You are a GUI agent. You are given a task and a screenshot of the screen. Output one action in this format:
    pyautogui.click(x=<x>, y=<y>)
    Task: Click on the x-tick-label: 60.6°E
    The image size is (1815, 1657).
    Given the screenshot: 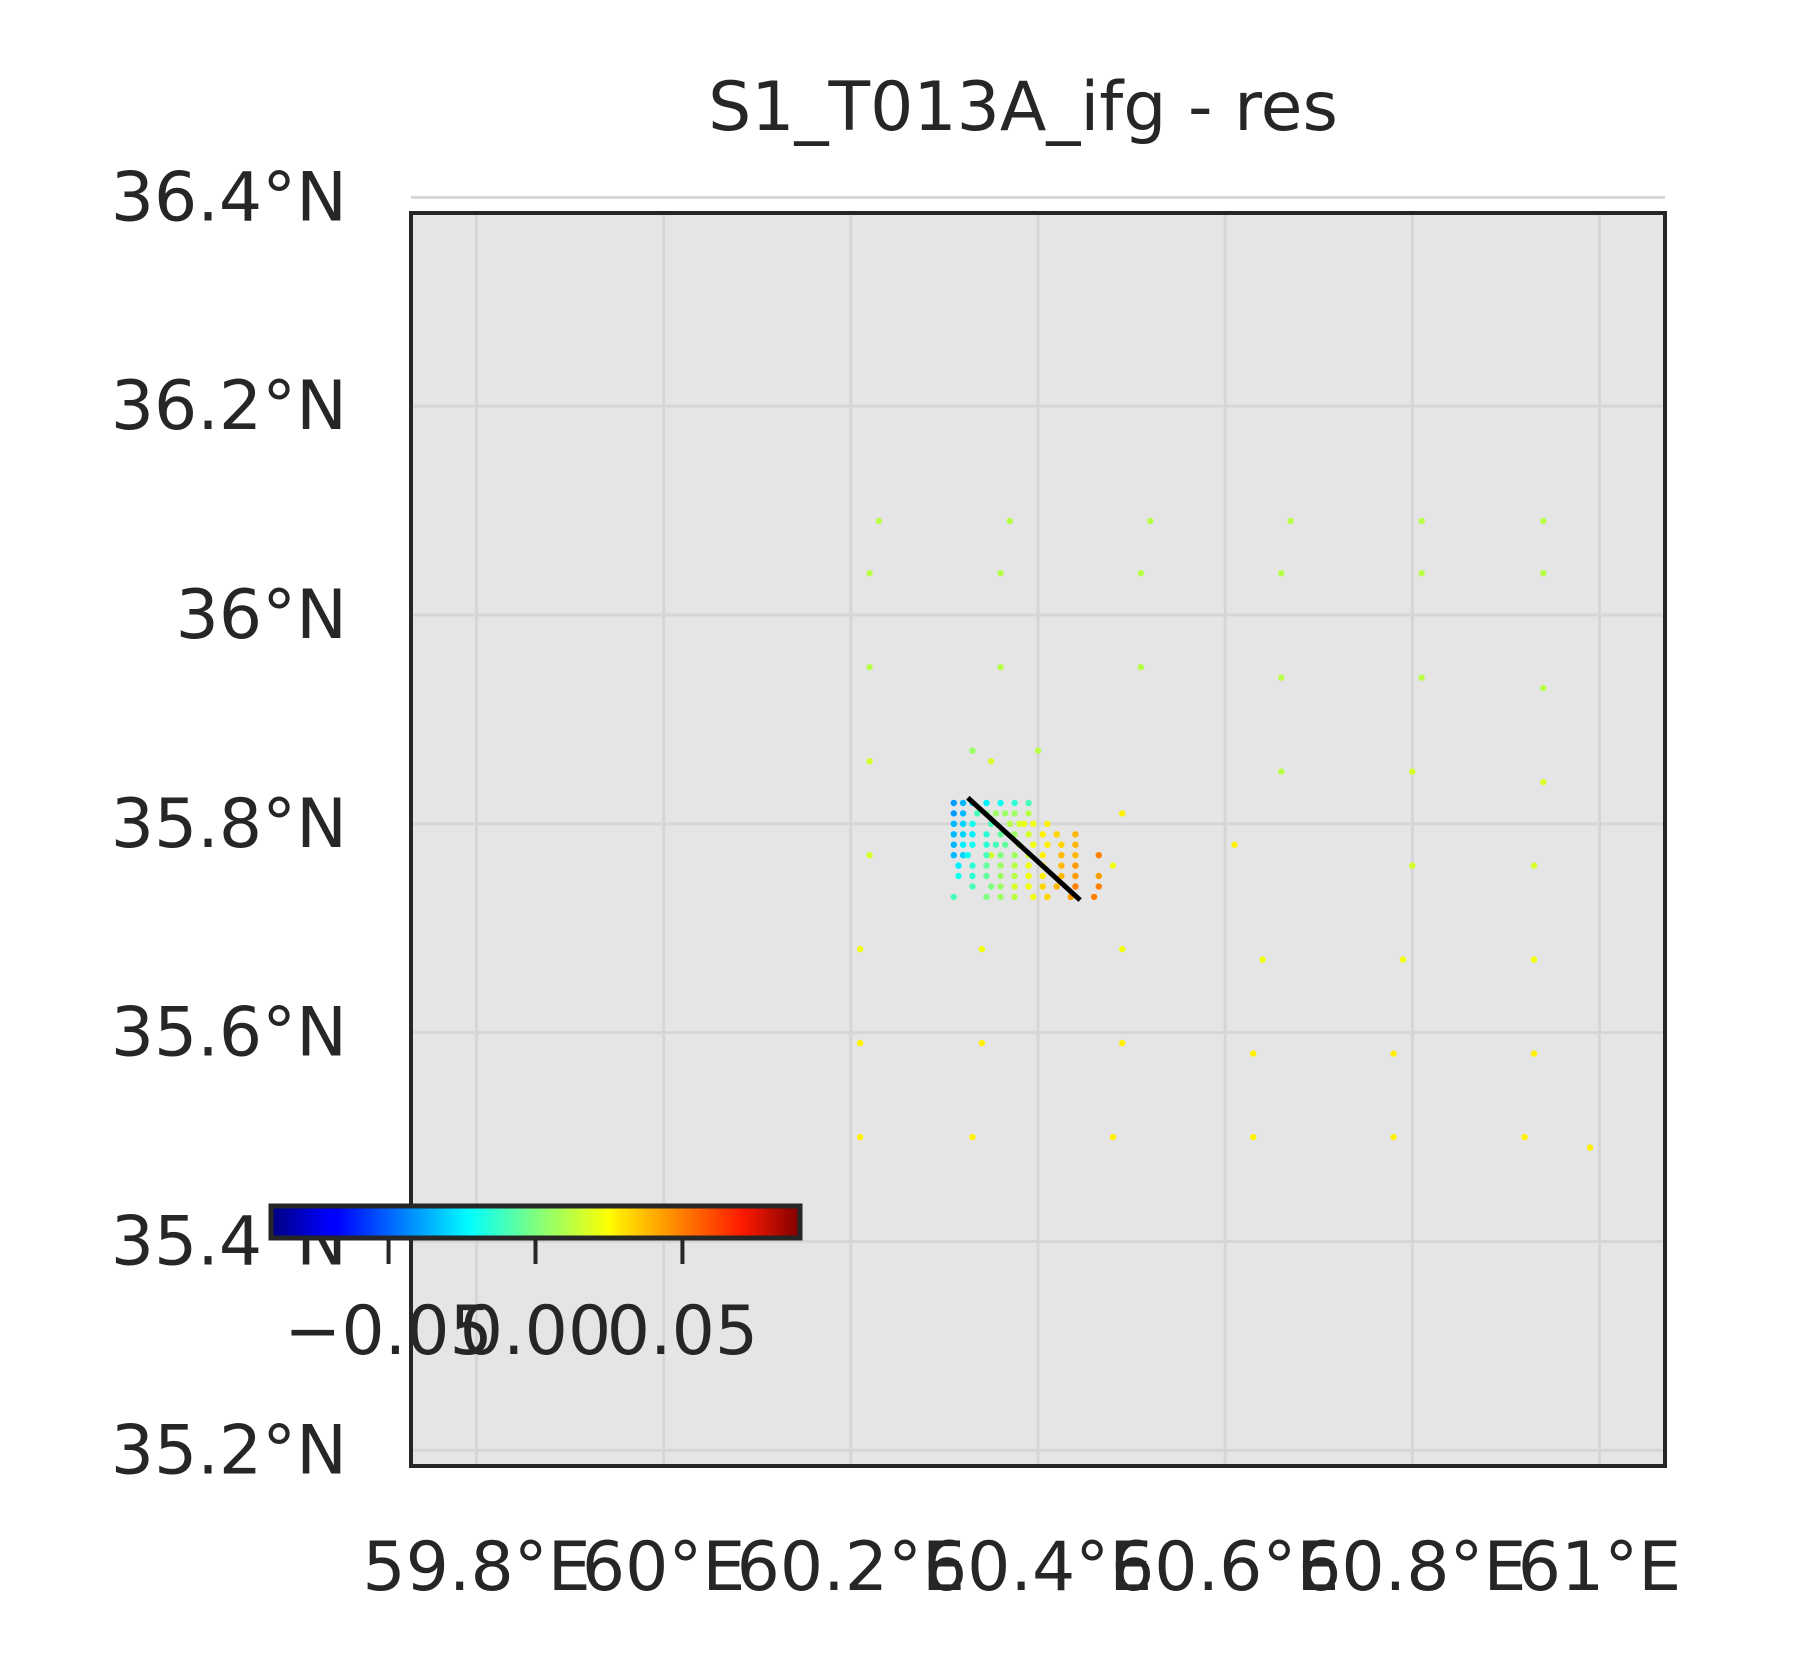 What is the action you would take?
    pyautogui.click(x=1225, y=1567)
    